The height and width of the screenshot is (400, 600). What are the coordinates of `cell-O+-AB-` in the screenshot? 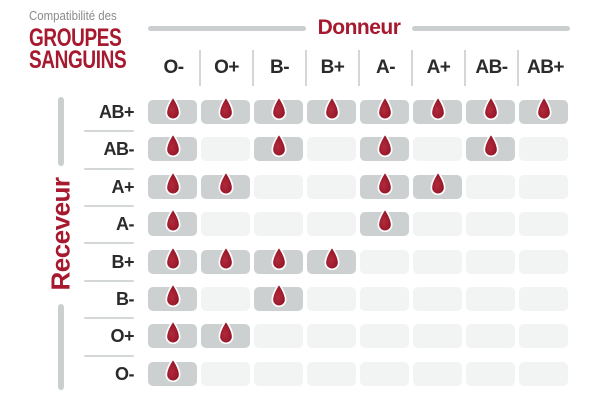 It's located at (490, 336).